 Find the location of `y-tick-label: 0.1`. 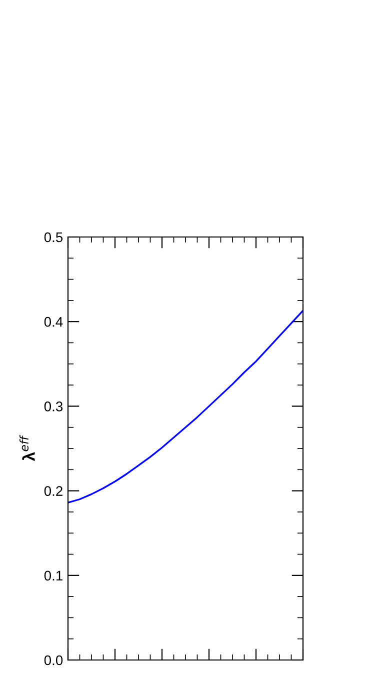

y-tick-label: 0.1 is located at coordinates (53, 575).